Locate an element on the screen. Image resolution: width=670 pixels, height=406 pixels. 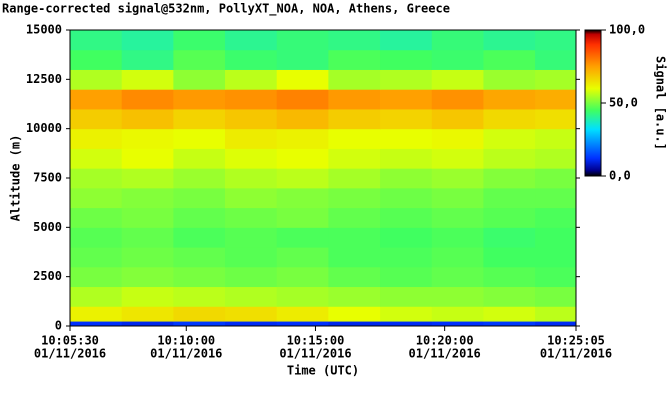
y-tick-label: 5000 is located at coordinates (47, 227).